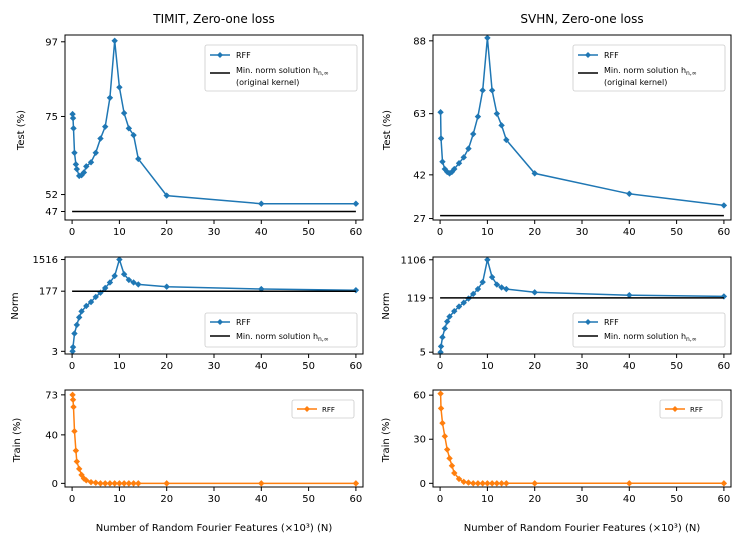 This screenshot has height=551, width=747. What do you see at coordinates (51, 42) in the screenshot?
I see `y-tick-label: 97` at bounding box center [51, 42].